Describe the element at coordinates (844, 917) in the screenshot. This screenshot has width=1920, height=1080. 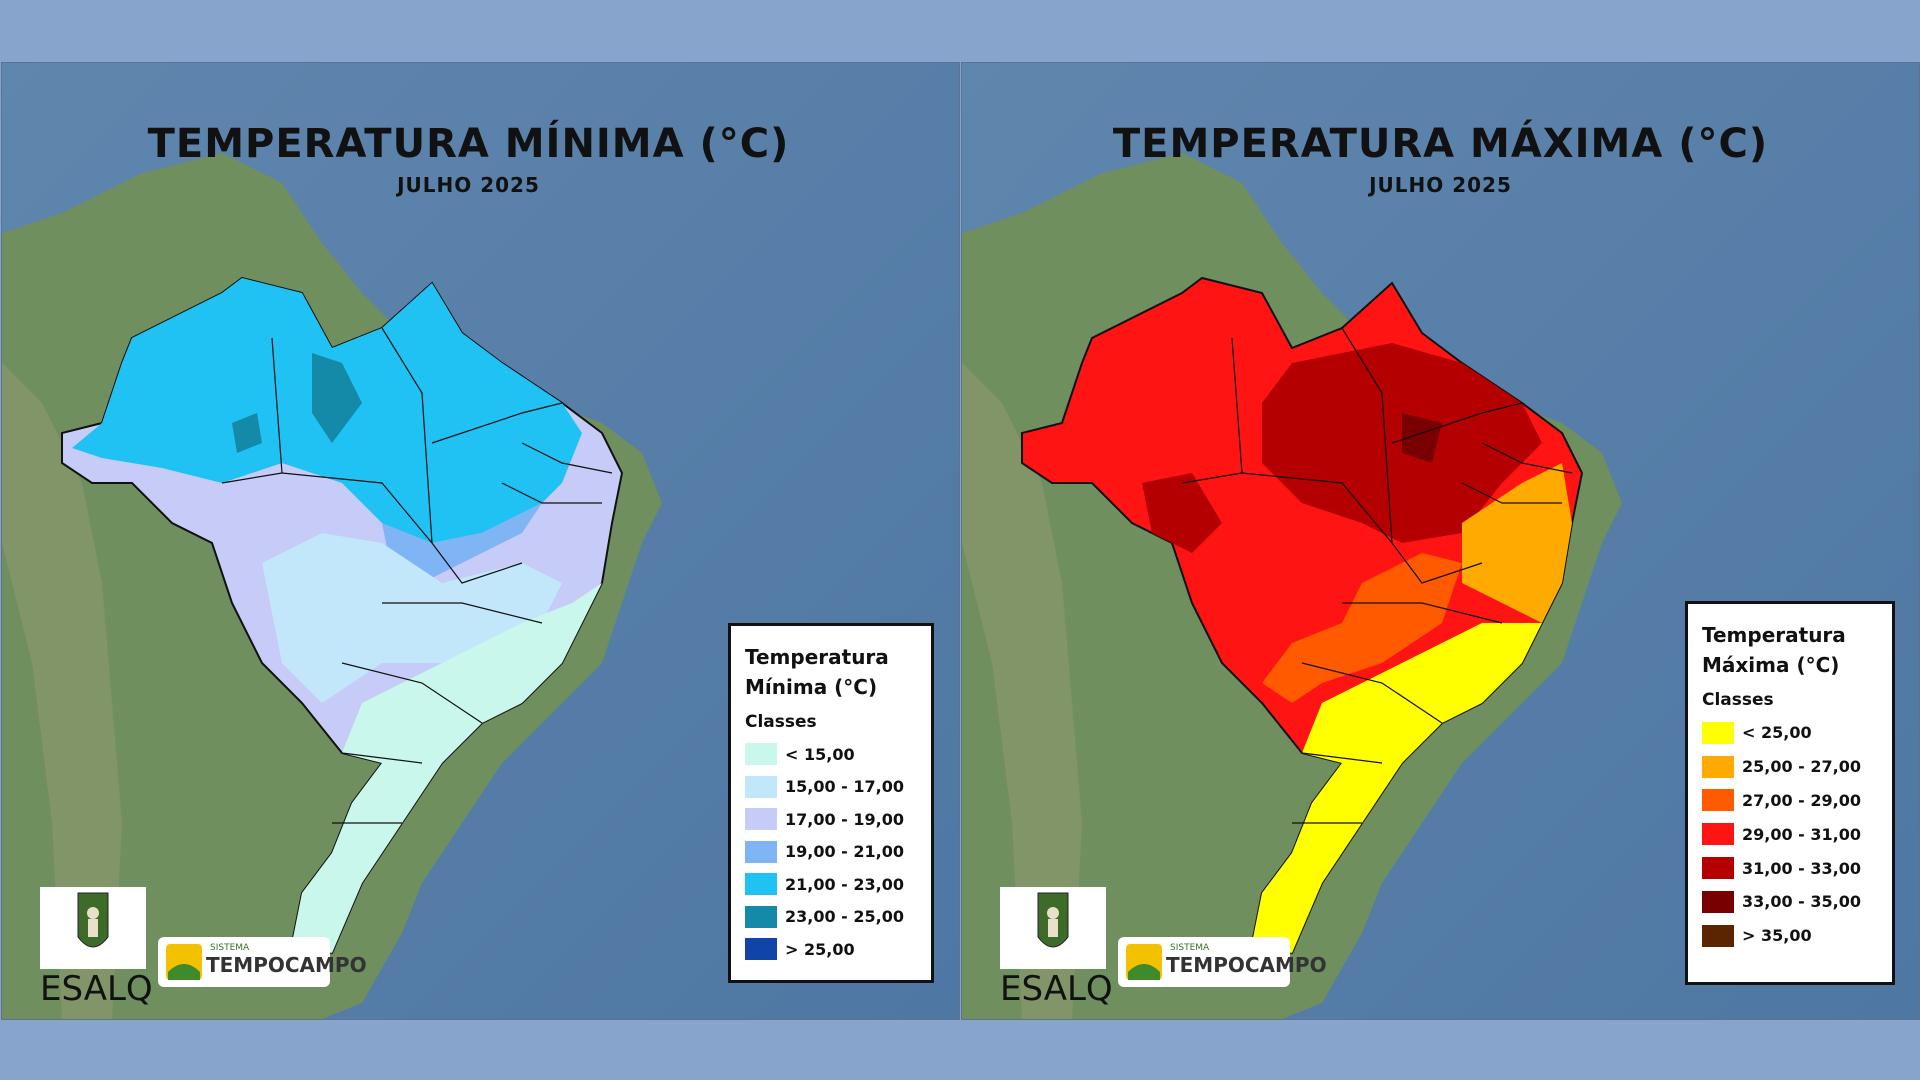
I see `legend-label: 23,00 - 25,00` at that location.